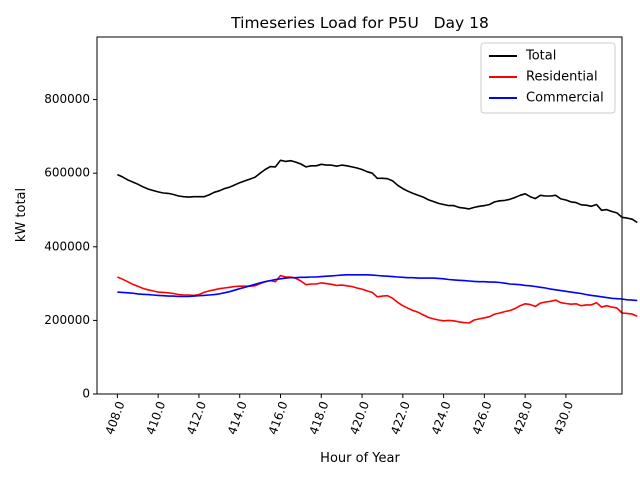  Describe the element at coordinates (377, 191) in the screenshot. I see `series-line-total` at that location.